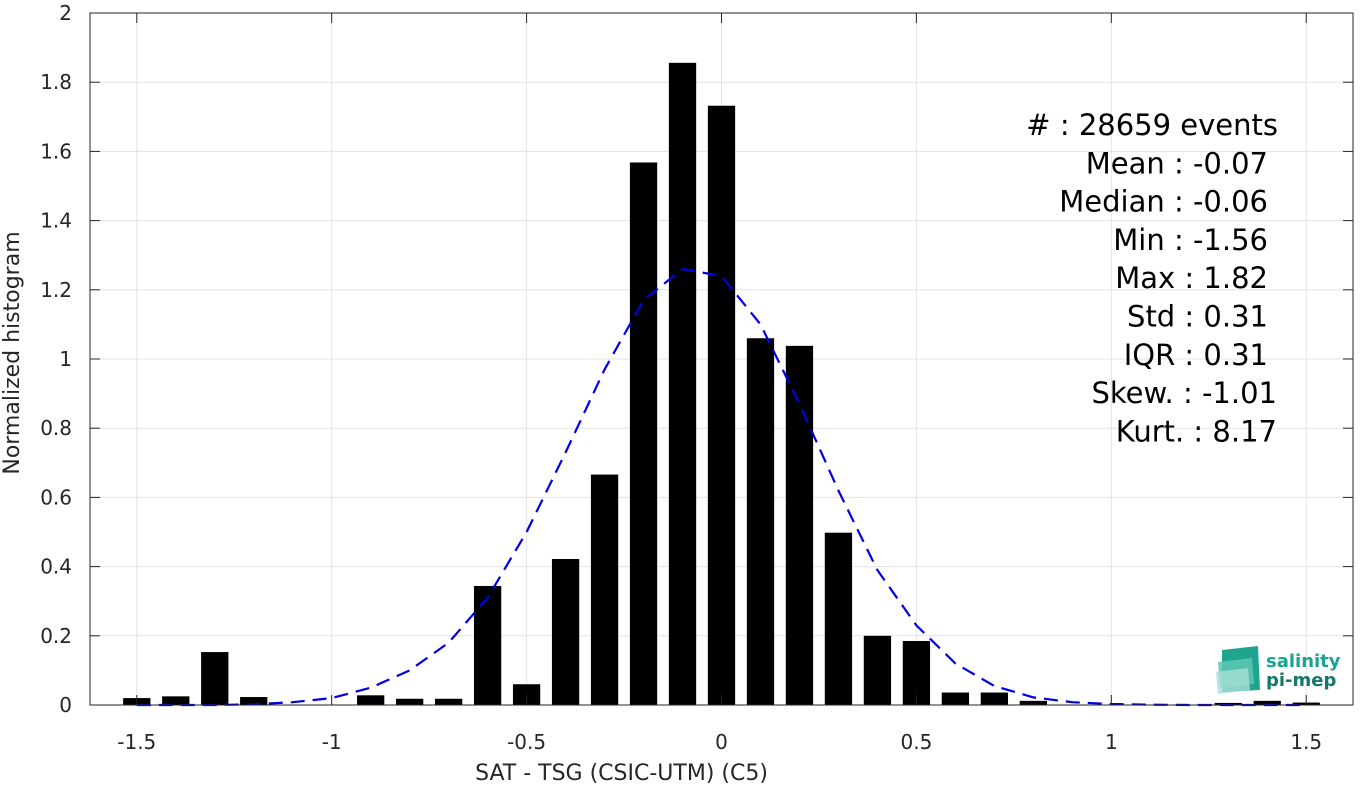 The width and height of the screenshot is (1367, 785). What do you see at coordinates (12, 352) in the screenshot?
I see `y-axis-title: Normalized histogram` at bounding box center [12, 352].